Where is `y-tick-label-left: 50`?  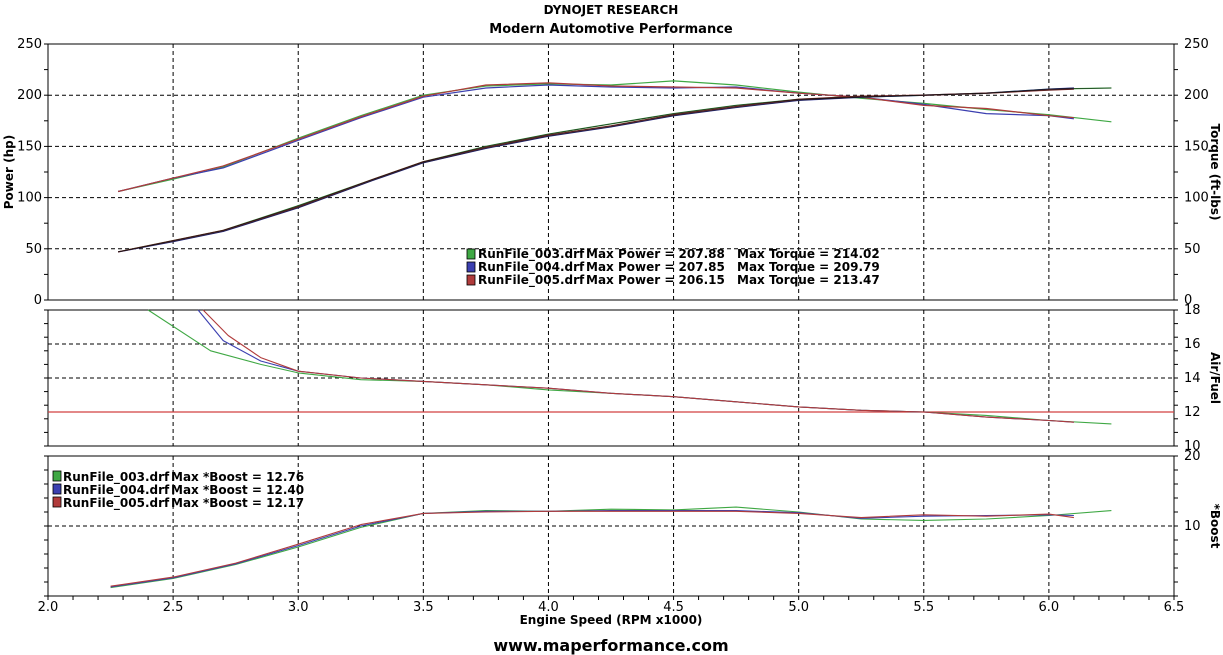
y-tick-label-left: 50 is located at coordinates (33, 249).